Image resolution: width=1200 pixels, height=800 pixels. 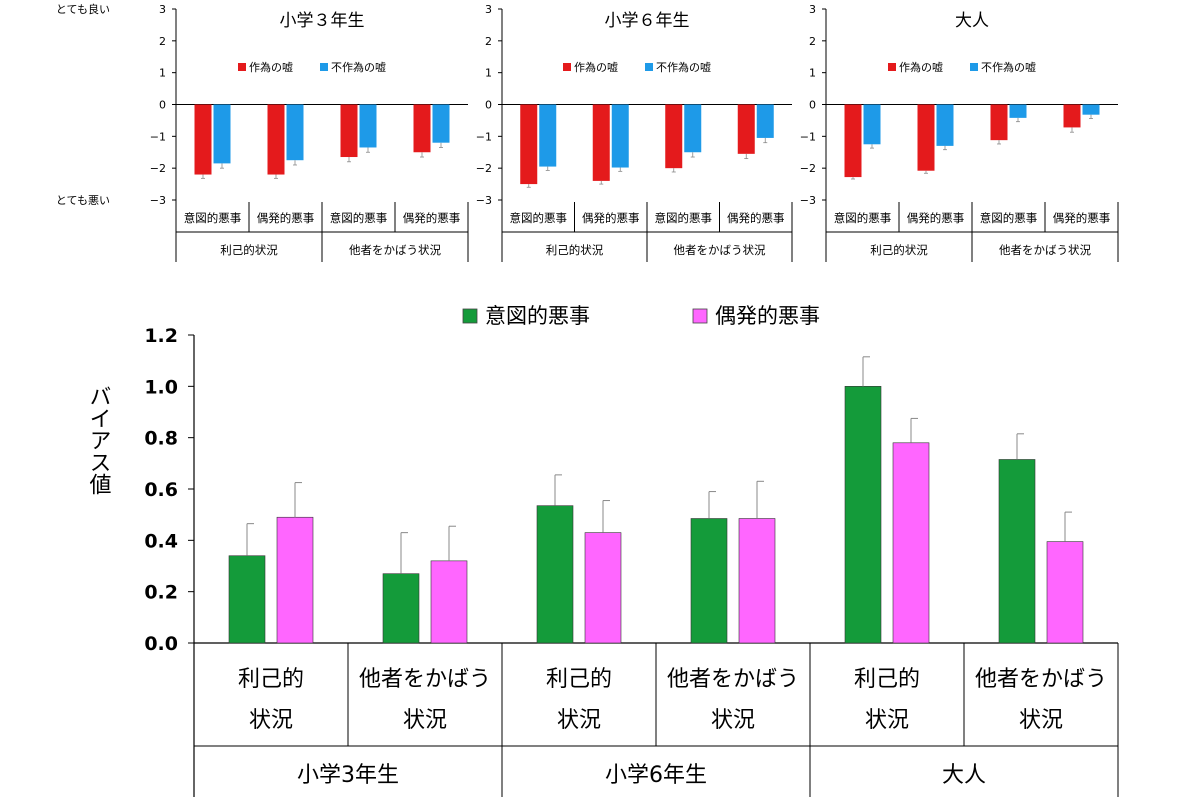 I want to click on y-tick-label: 0.8, so click(x=161, y=439).